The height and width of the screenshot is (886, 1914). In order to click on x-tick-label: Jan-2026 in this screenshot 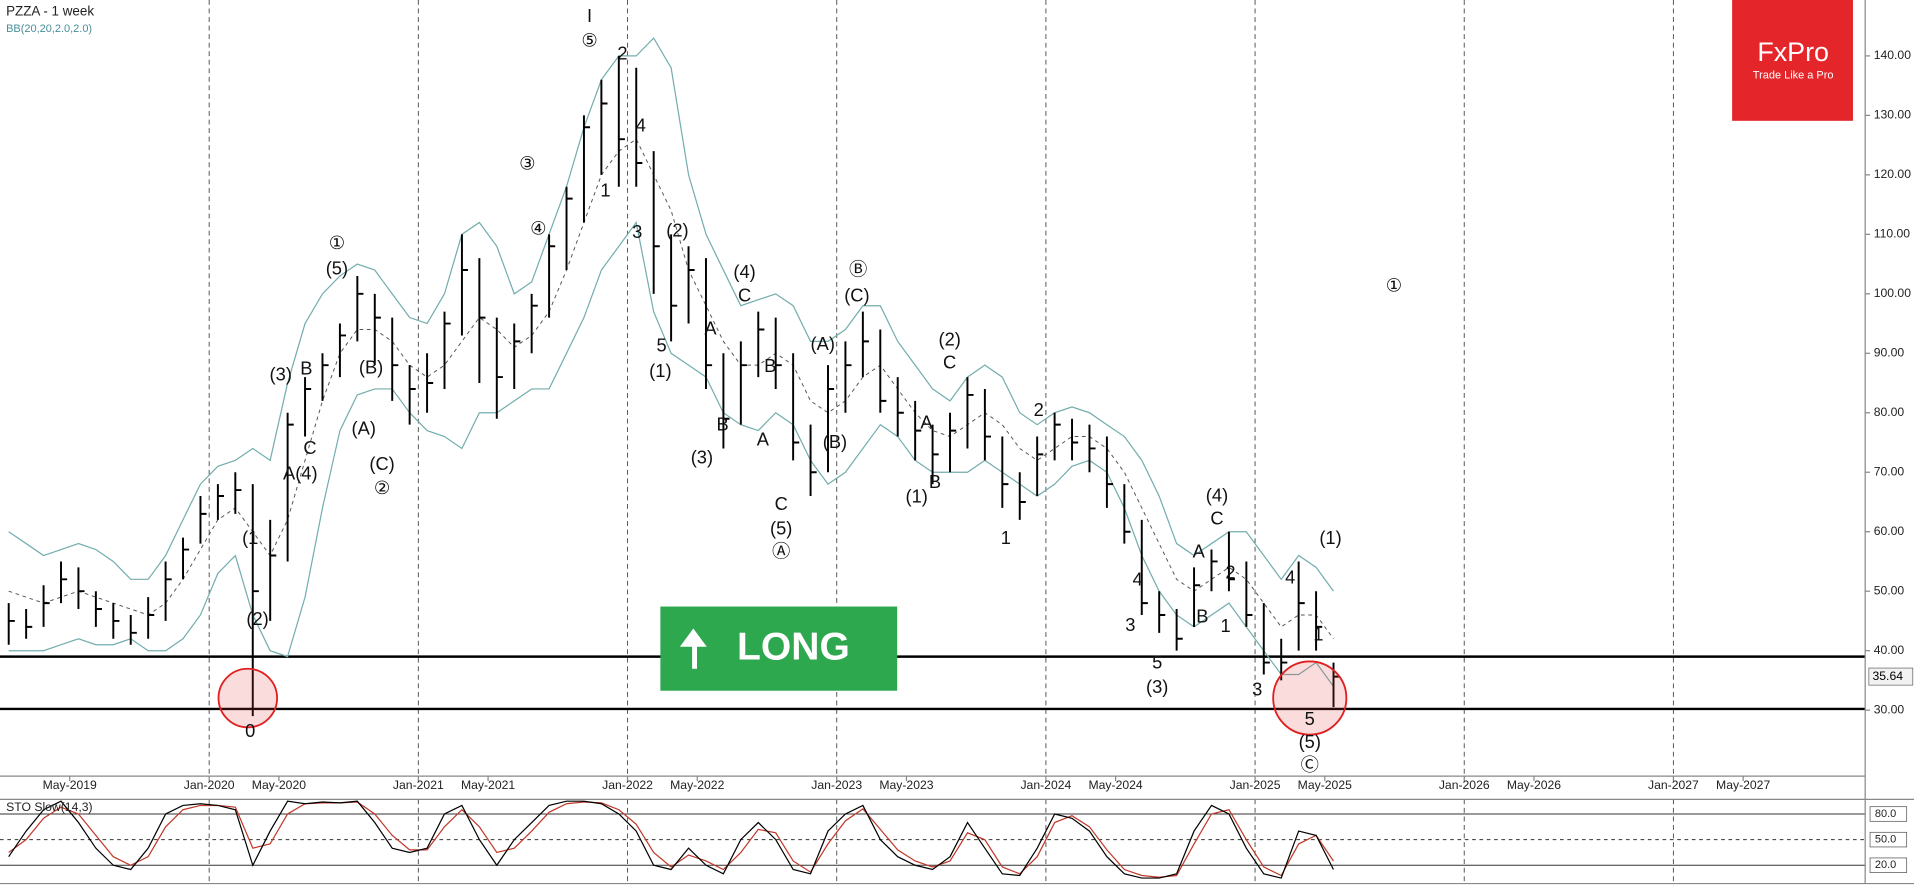, I will do `click(1464, 785)`.